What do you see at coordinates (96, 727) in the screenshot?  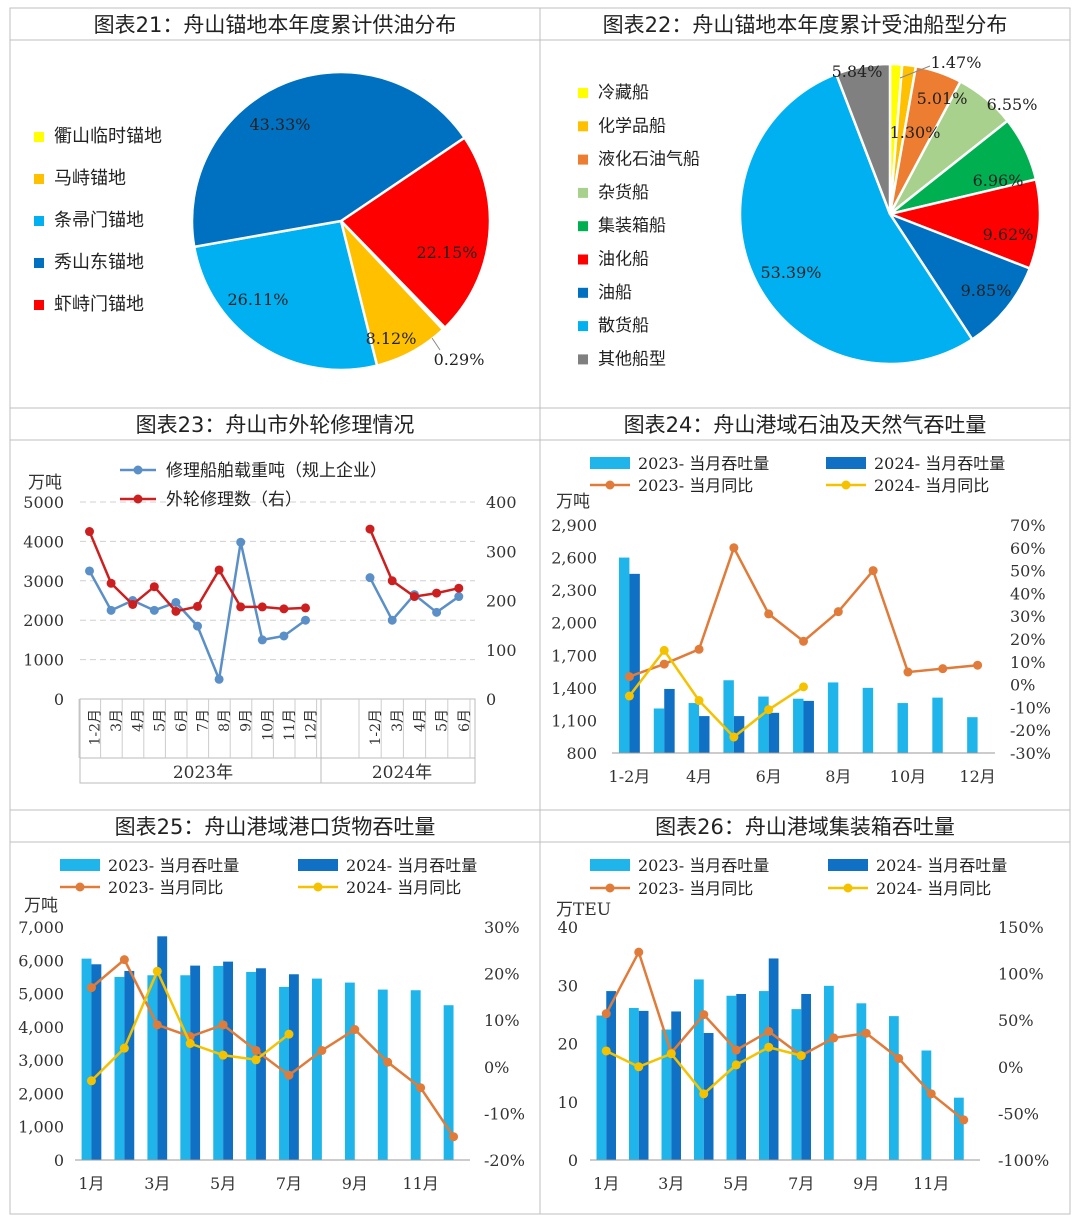 I see `x-category-label: 1-2月` at bounding box center [96, 727].